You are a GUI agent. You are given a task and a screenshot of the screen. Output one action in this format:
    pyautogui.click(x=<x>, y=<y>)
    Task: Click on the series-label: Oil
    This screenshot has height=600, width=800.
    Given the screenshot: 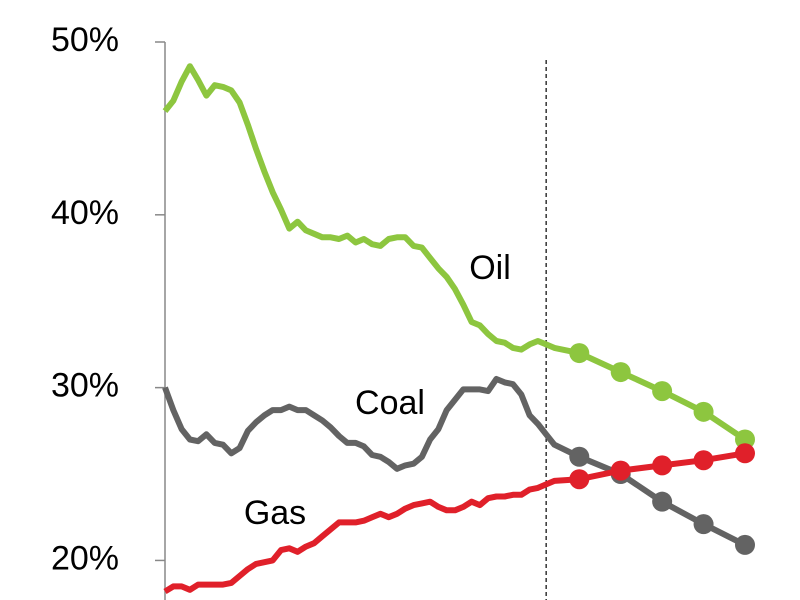 What is the action you would take?
    pyautogui.click(x=490, y=268)
    